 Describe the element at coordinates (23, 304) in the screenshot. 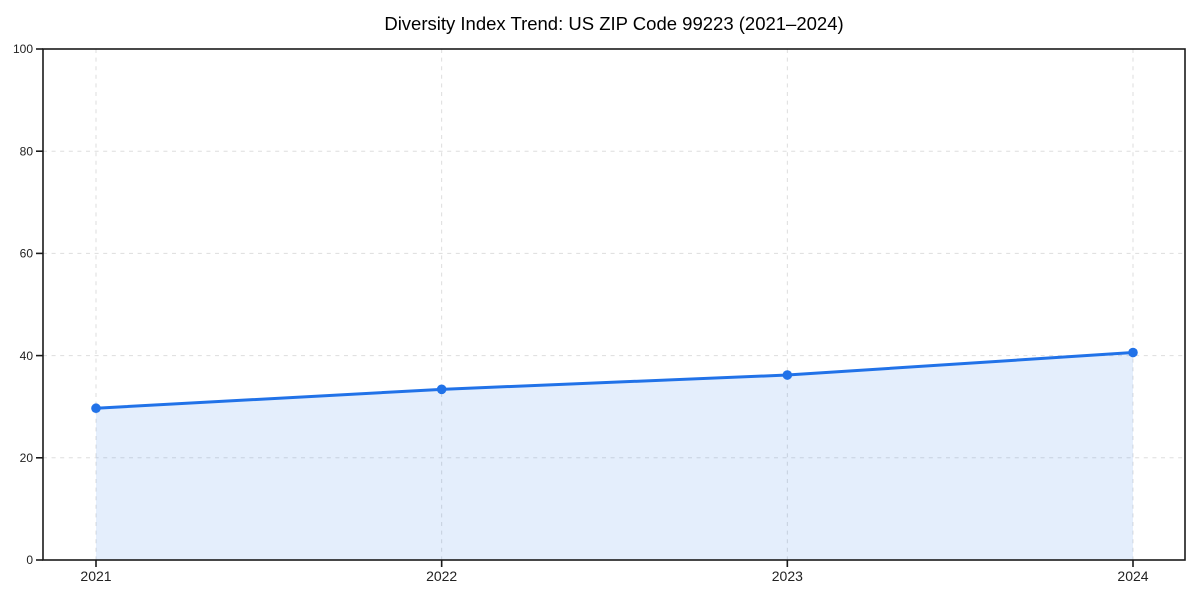

I see `y-tick-labels: 0 20 40 60 80 100` at that location.